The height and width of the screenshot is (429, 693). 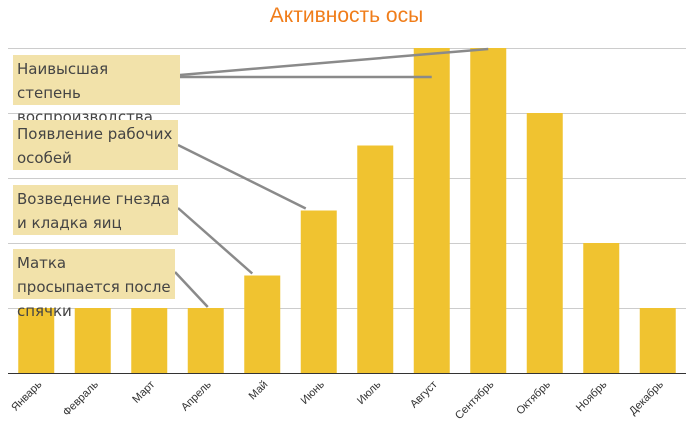 I want to click on x-tick-label: Октябрь, so click(x=533, y=397).